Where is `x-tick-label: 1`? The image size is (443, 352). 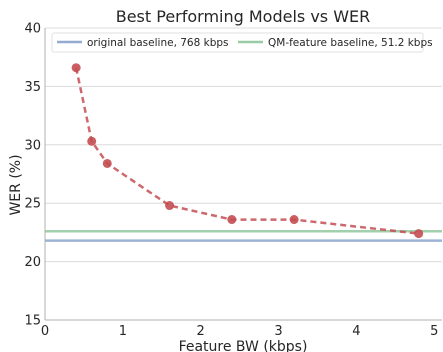 x-tick-label: 1 is located at coordinates (123, 331).